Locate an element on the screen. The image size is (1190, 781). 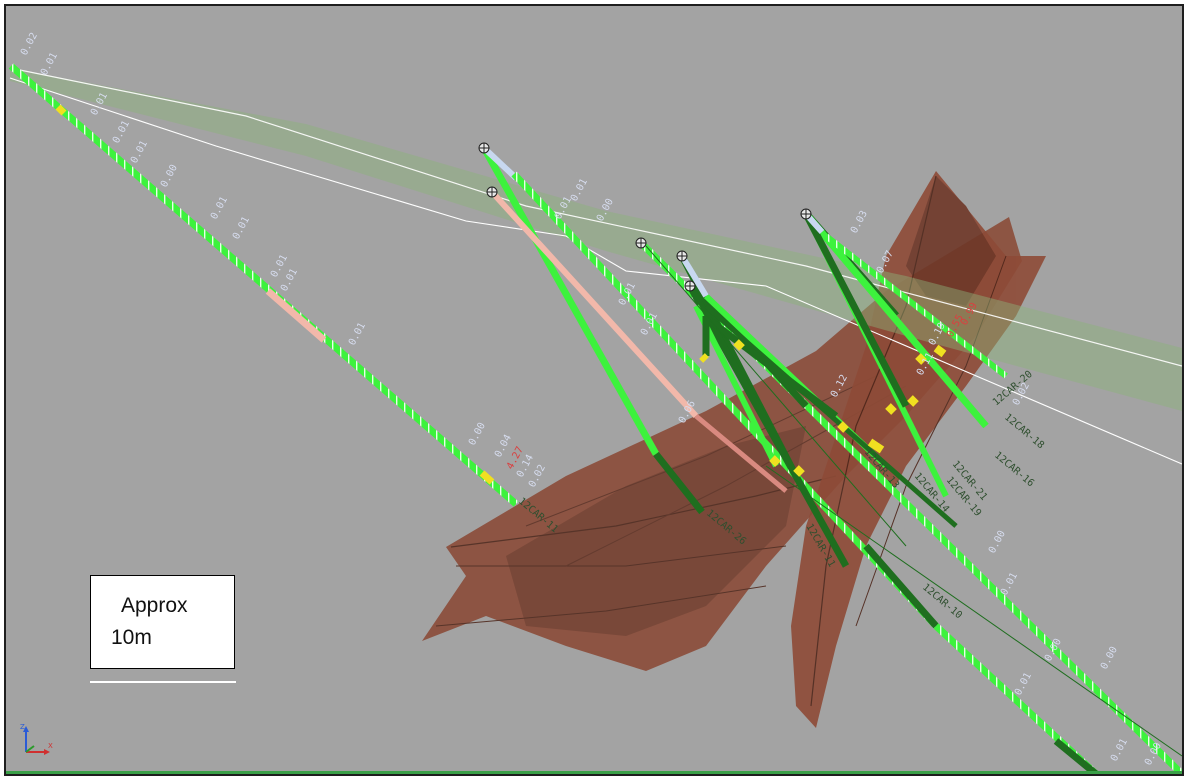
scale-bar-icon is located at coordinates (163, 682).